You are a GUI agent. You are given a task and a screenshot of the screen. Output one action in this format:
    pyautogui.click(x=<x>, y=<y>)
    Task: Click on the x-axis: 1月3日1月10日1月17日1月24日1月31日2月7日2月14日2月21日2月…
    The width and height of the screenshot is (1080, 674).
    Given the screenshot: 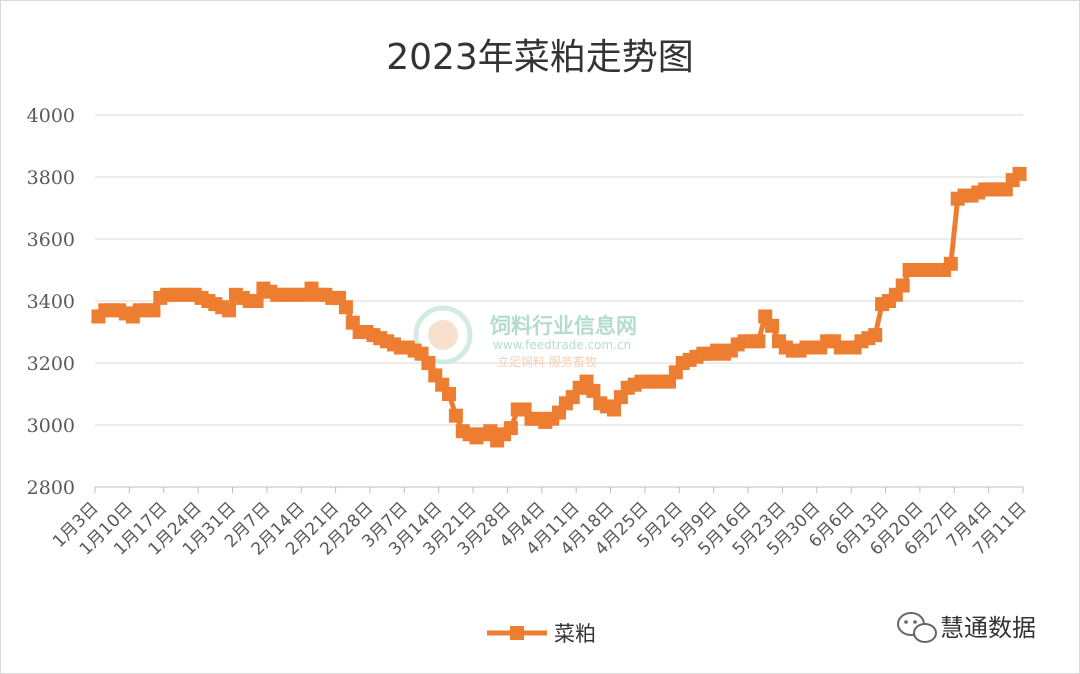 What is the action you would take?
    pyautogui.click(x=540, y=523)
    